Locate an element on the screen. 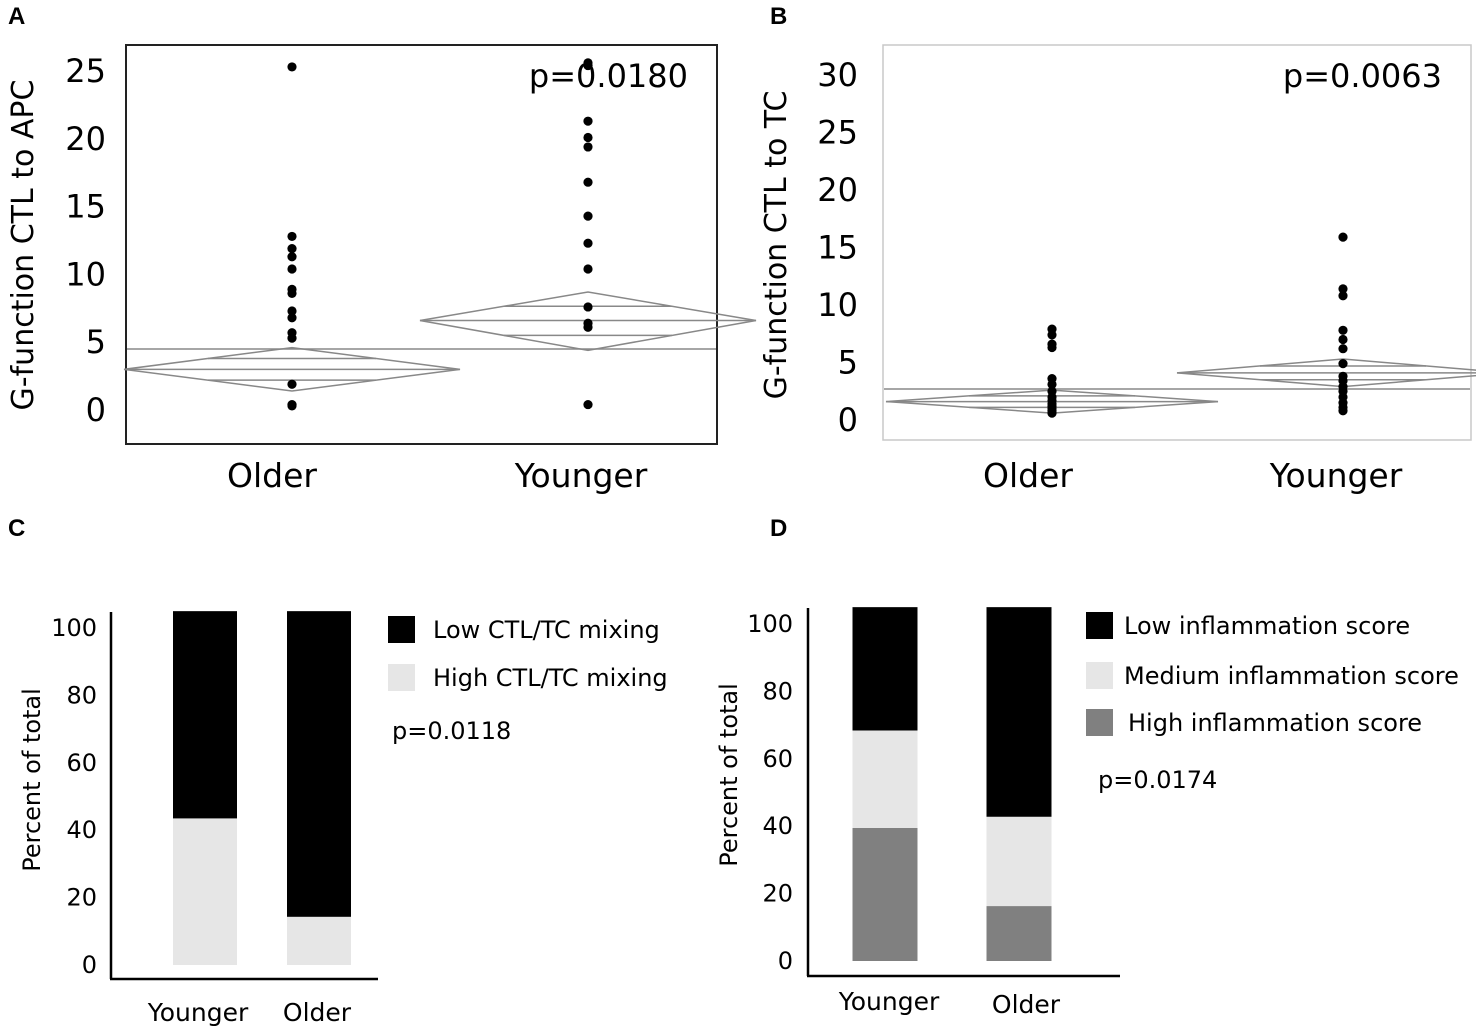 The height and width of the screenshot is (1030, 1476). legend-label-d-medium: Medium inflammation score is located at coordinates (1291, 676).